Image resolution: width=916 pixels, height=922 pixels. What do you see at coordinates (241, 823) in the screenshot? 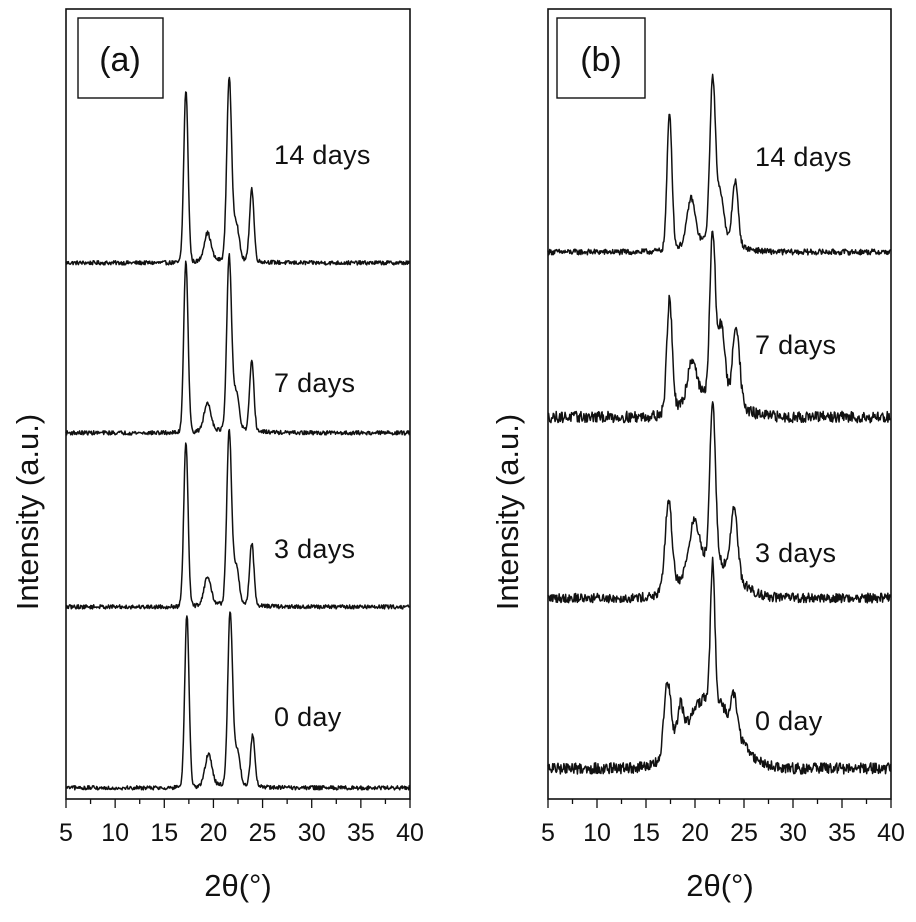
I see `panel-a-x-ticks: 5 10 15 20 25 30 35 40` at bounding box center [241, 823].